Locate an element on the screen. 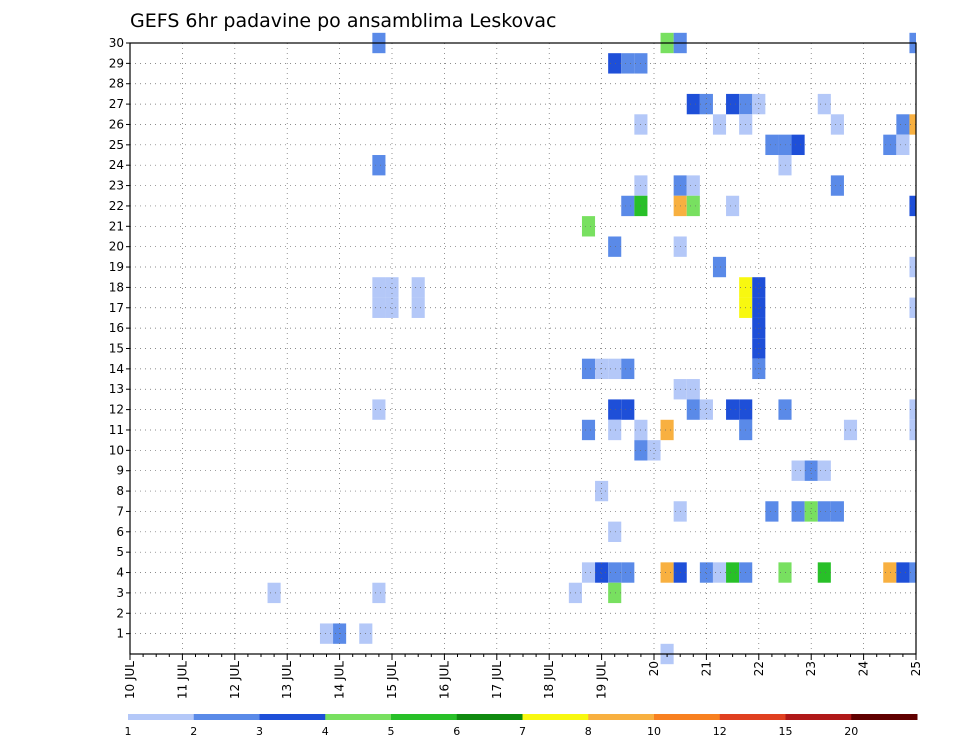 The width and height of the screenshot is (960, 742). colorbar-label: 15 is located at coordinates (786, 731).